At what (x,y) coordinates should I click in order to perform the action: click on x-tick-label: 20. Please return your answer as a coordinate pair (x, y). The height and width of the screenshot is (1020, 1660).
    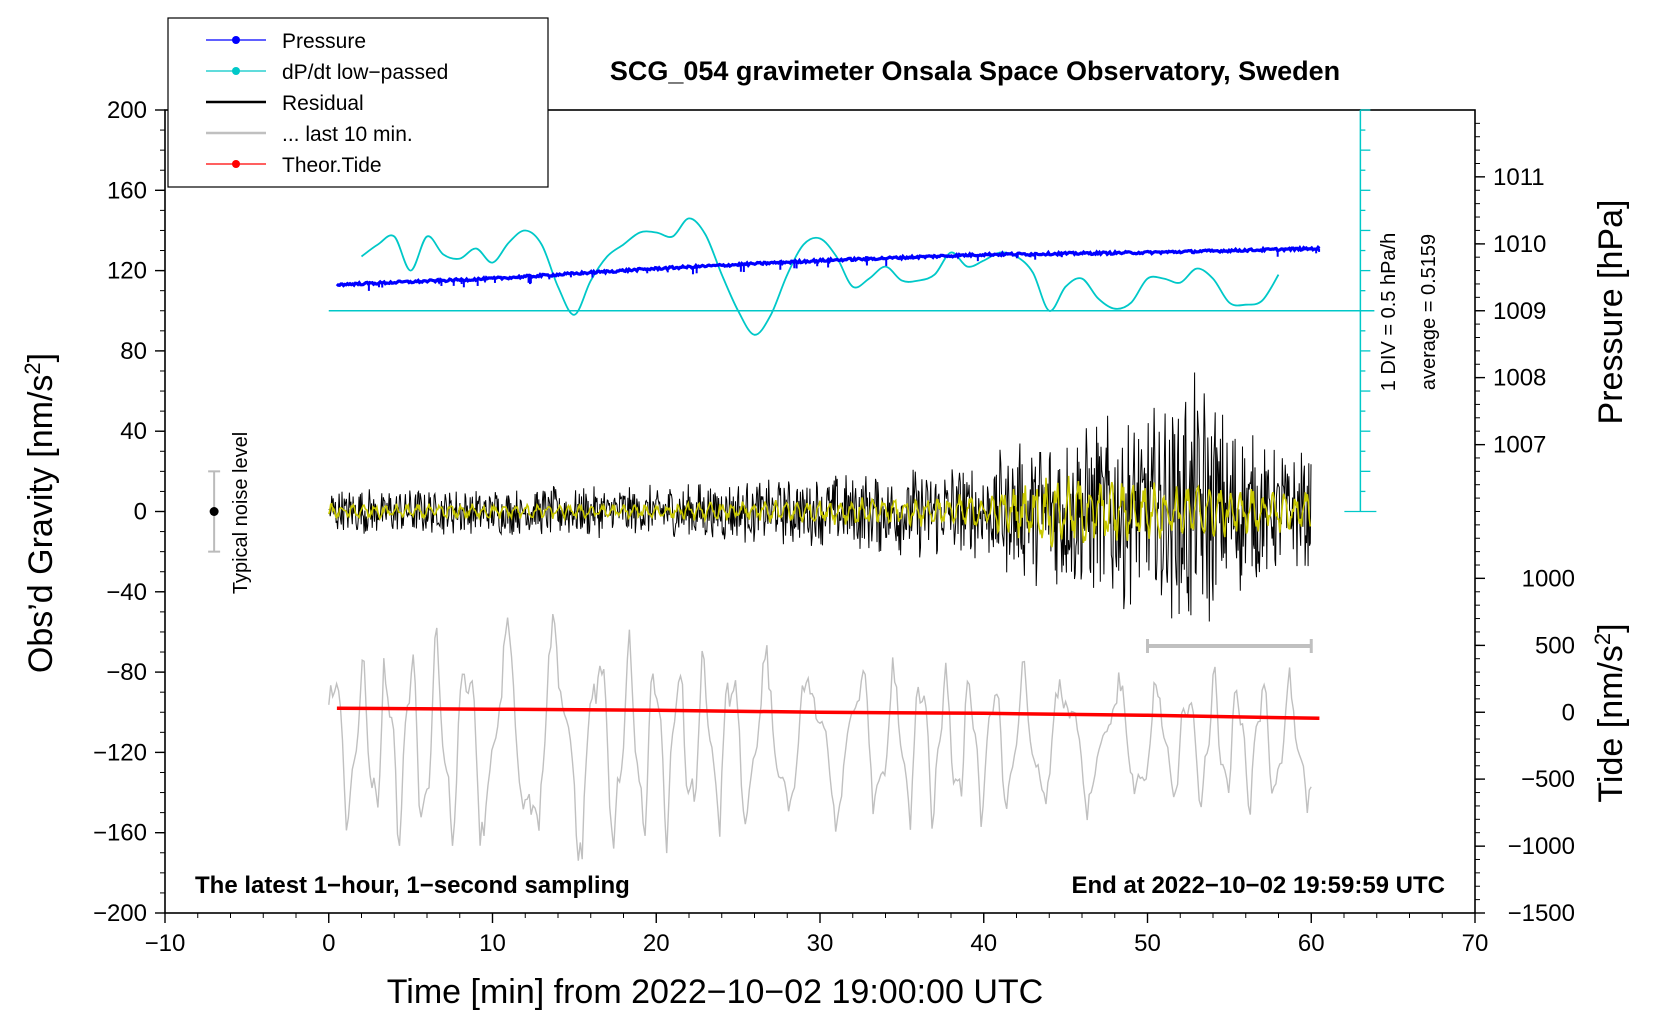
    Looking at the image, I should click on (656, 943).